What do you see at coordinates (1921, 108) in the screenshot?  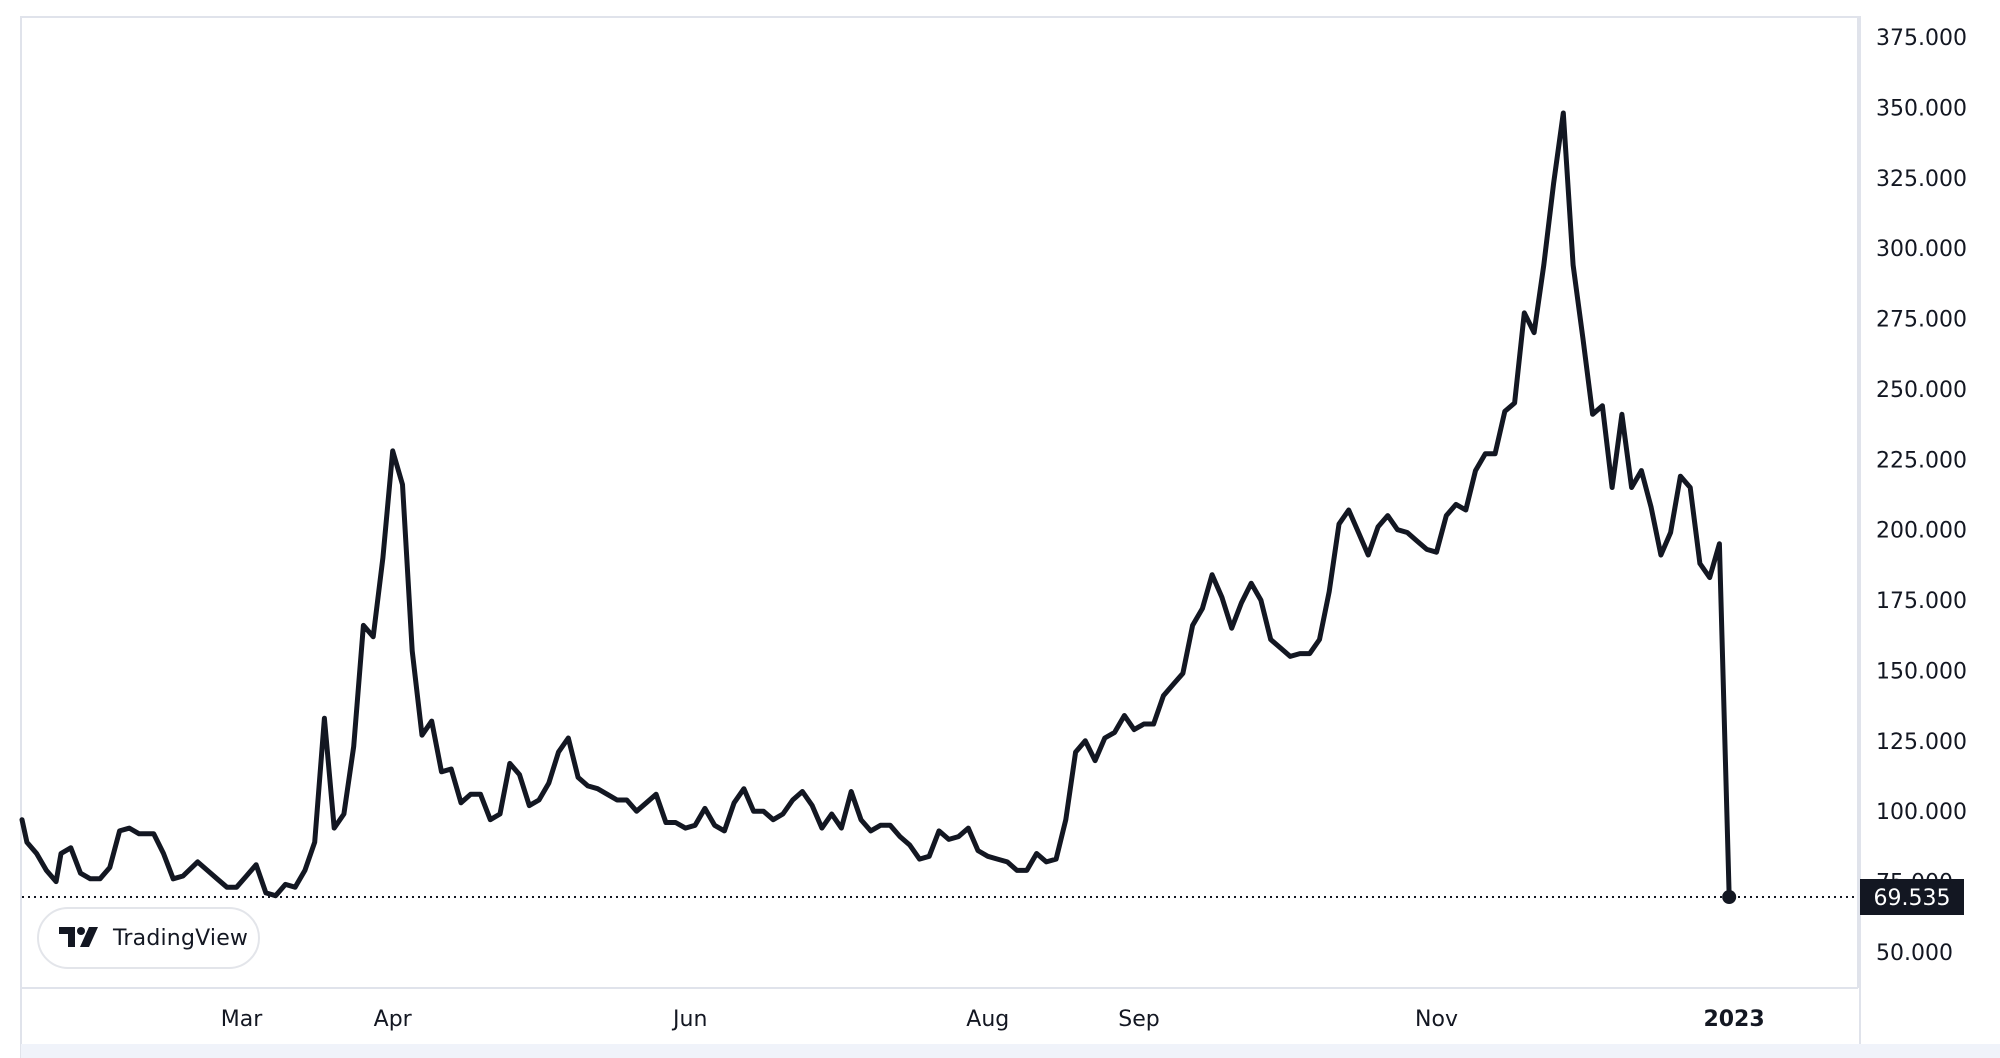 I see `y-tick-label: 350.000` at bounding box center [1921, 108].